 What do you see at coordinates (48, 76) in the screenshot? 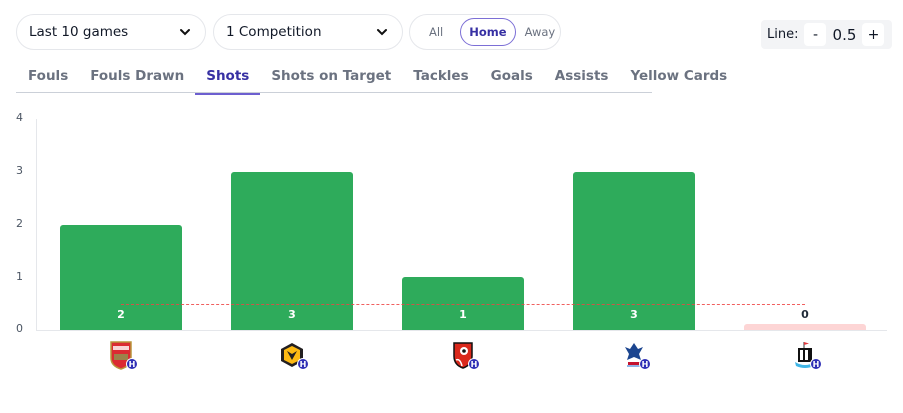
I see `tab-fouls: Fouls` at bounding box center [48, 76].